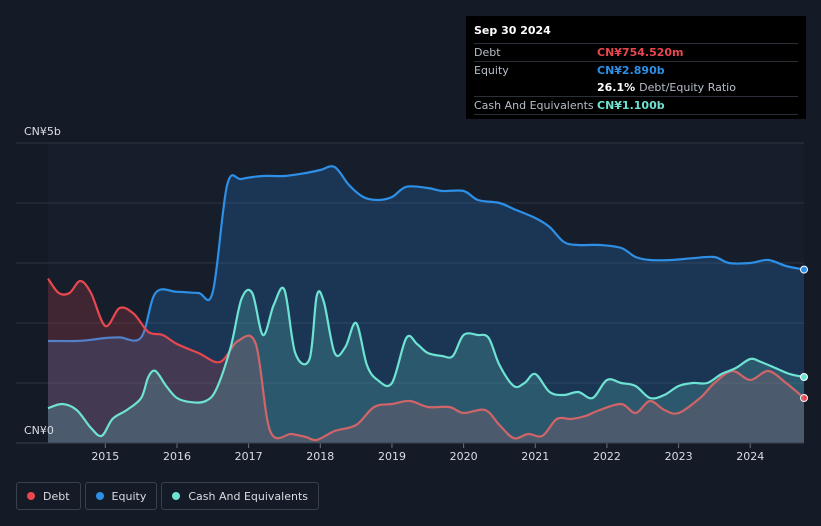 The height and width of the screenshot is (526, 821). I want to click on y-axis-bottom-label: CN¥0, so click(39, 430).